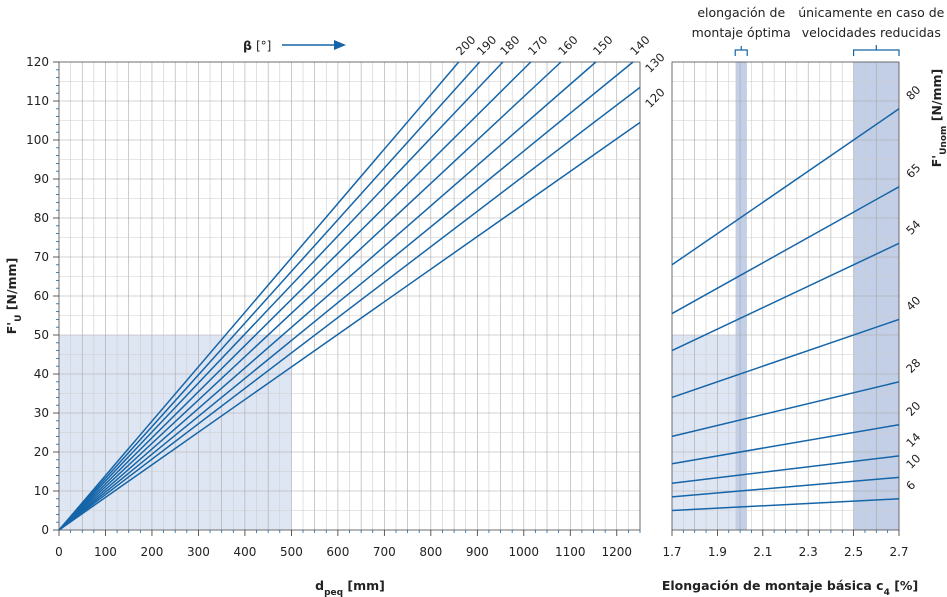 The width and height of the screenshot is (947, 597). I want to click on beta-label-150: 150, so click(602, 45).